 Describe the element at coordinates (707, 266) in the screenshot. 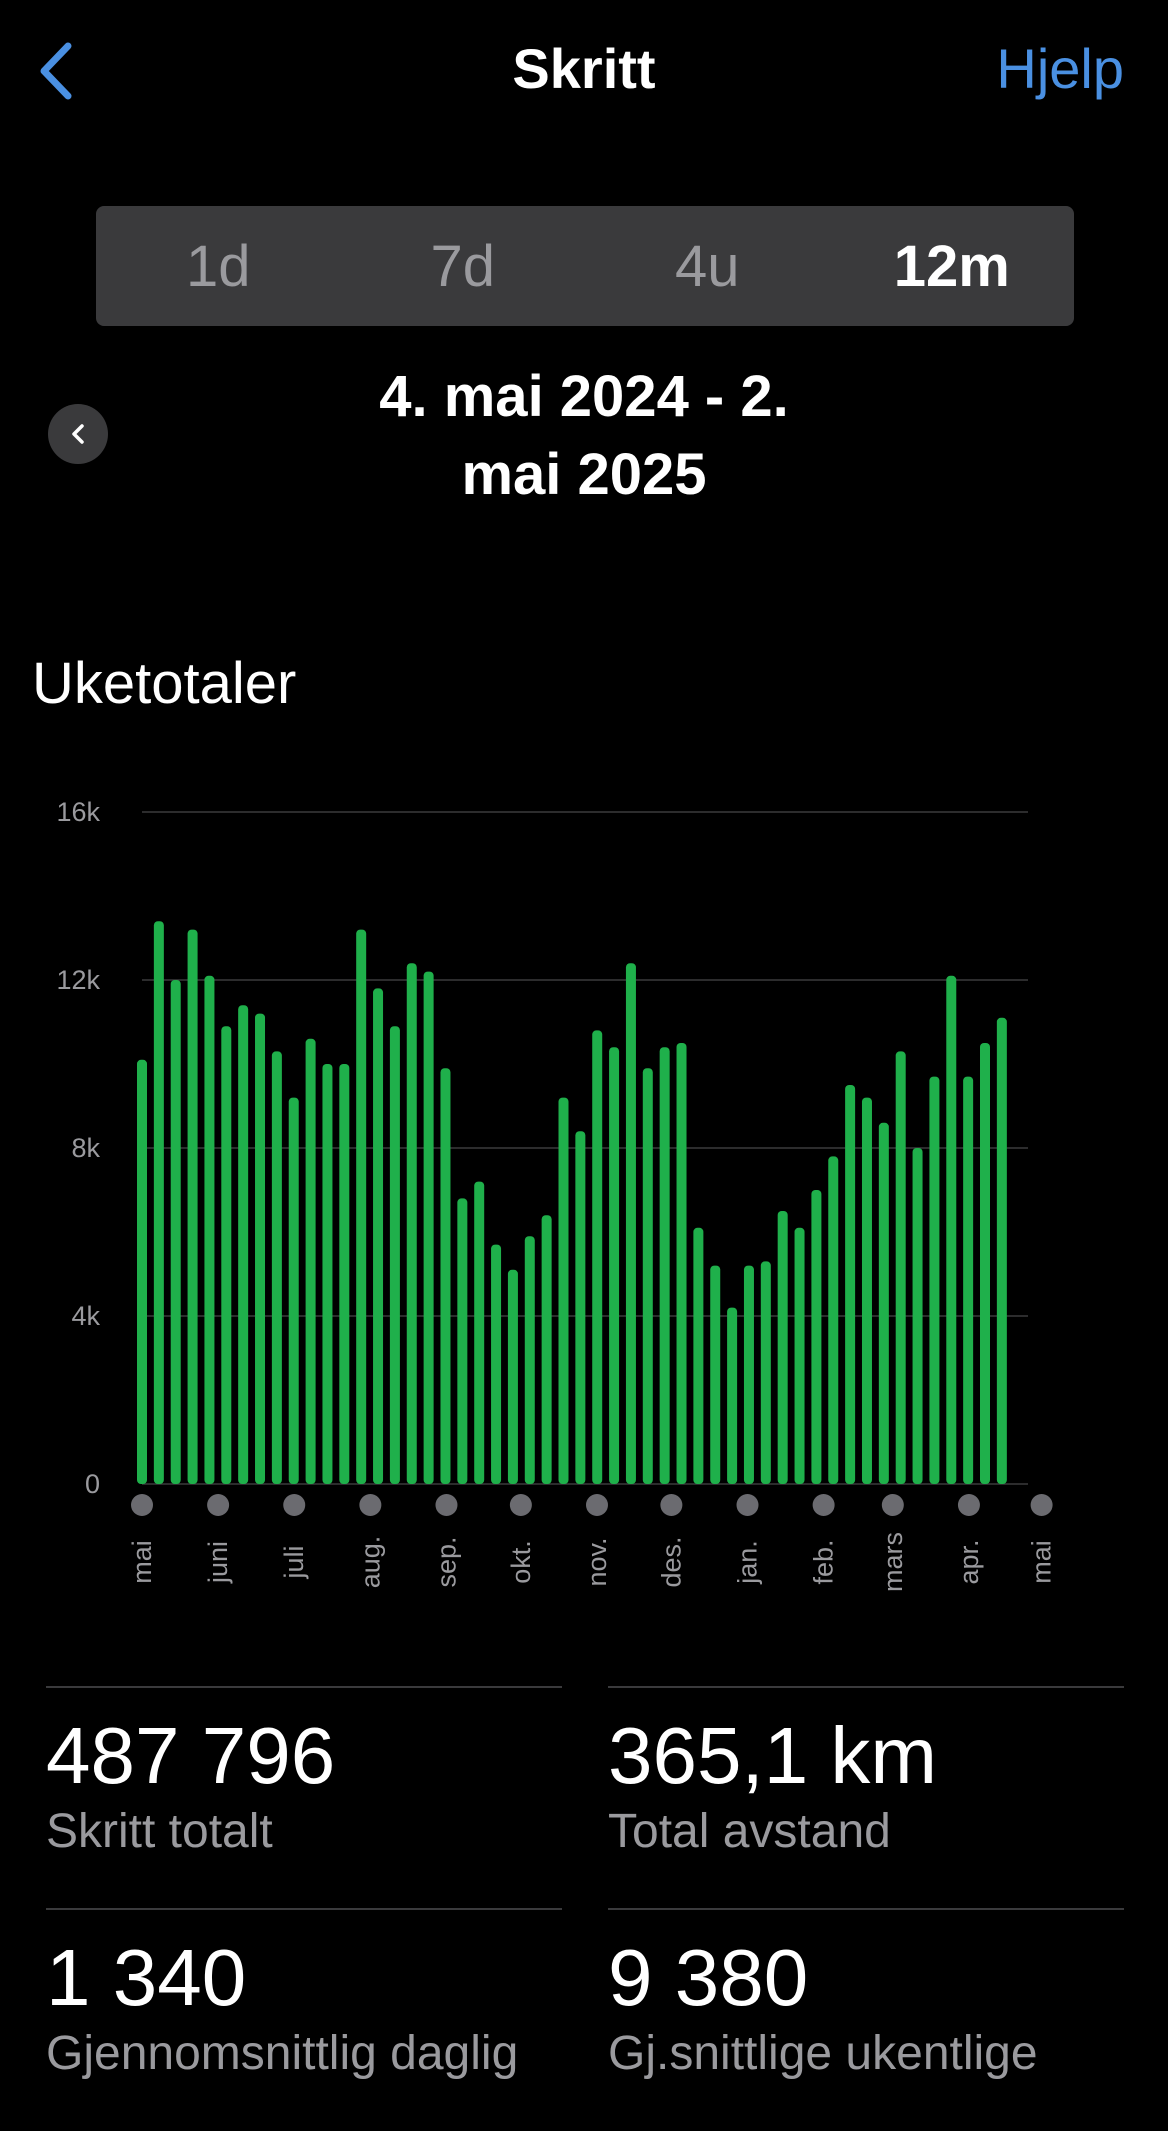

I see `period-tab-4u: 4u` at that location.